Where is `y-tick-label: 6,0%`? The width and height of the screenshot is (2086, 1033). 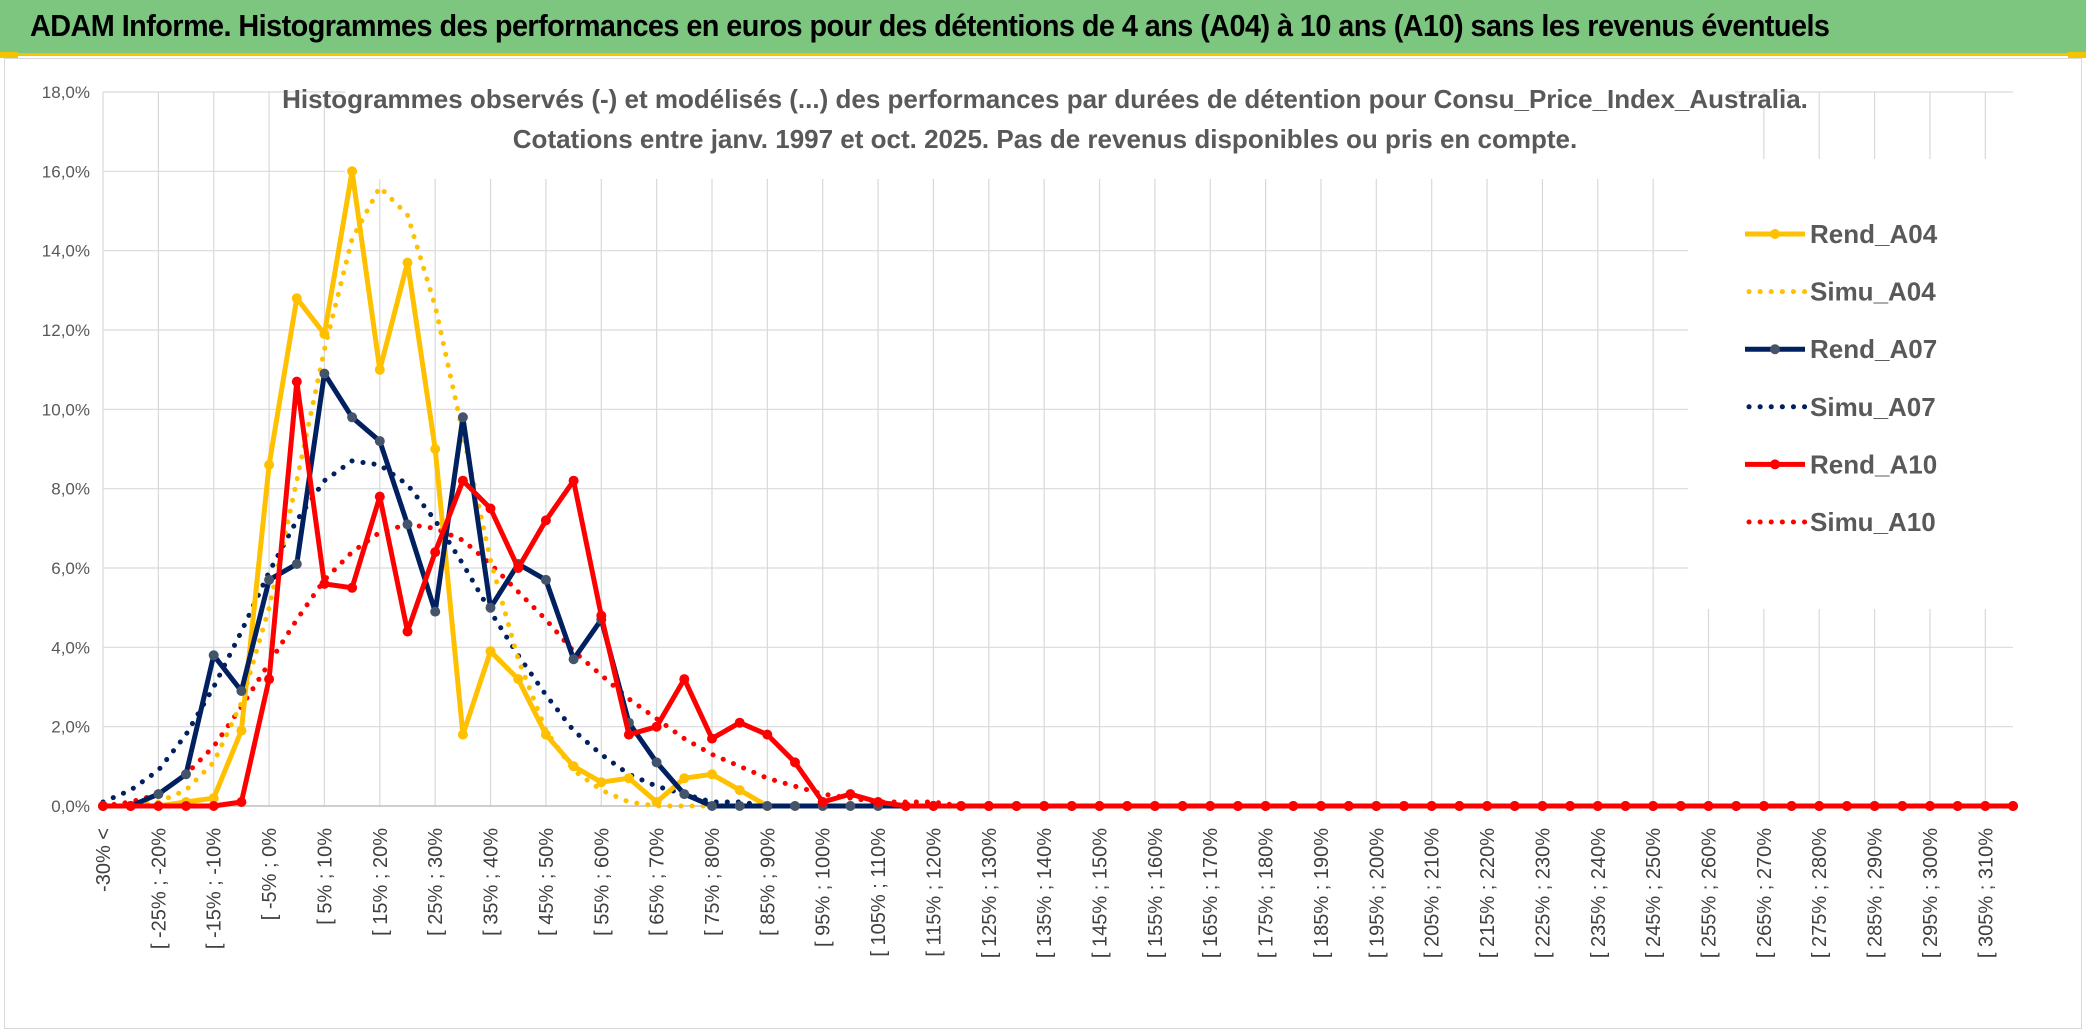
y-tick-label: 6,0% is located at coordinates (70, 568).